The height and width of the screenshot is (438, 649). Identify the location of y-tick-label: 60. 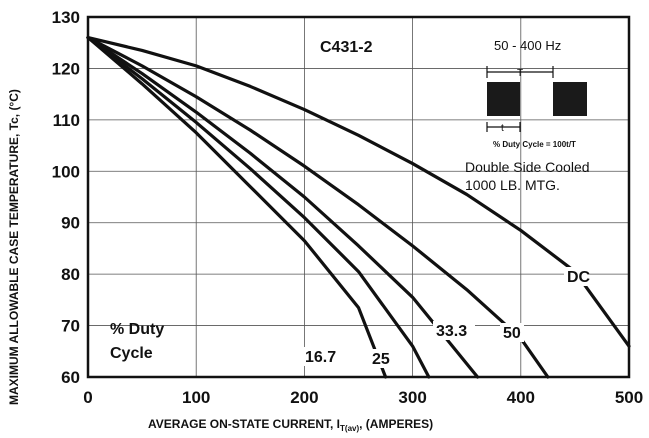
(70, 377).